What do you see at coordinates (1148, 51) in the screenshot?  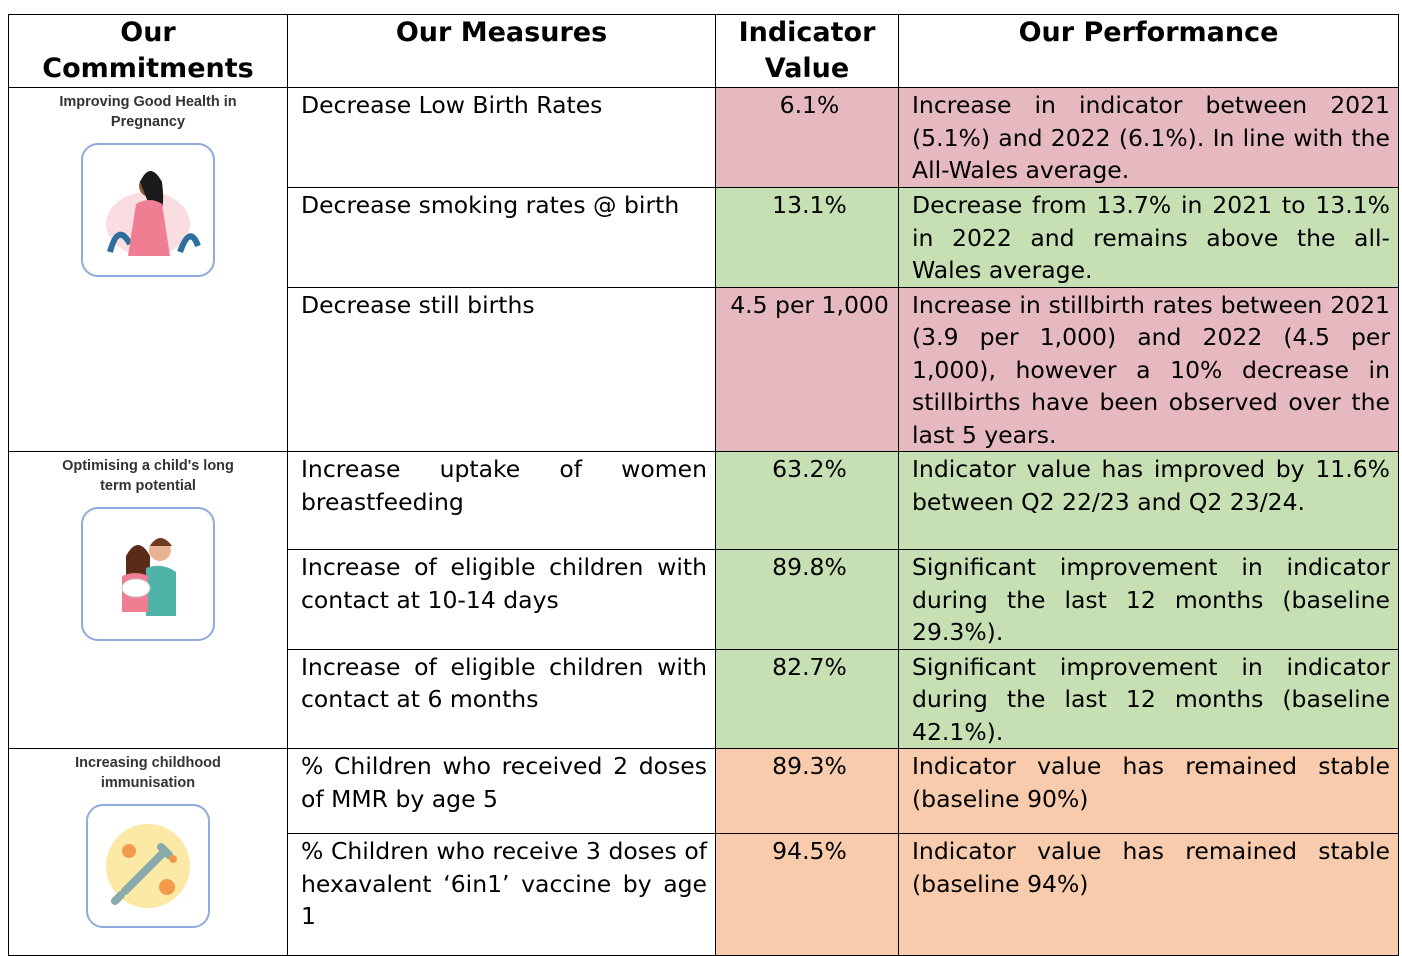 I see `column-header: Our Performance` at bounding box center [1148, 51].